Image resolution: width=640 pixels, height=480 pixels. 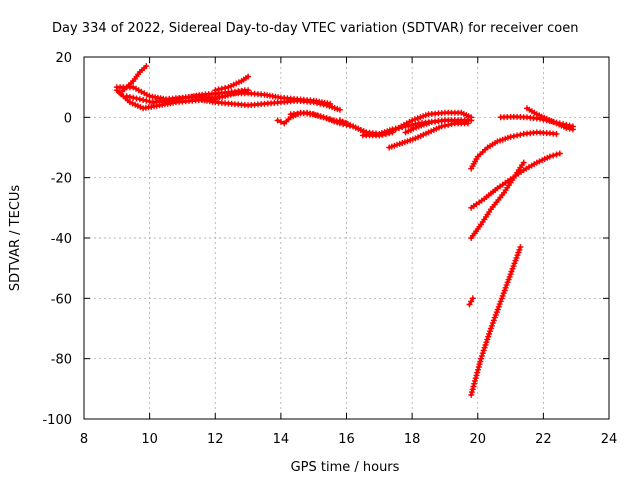 I want to click on y-tick-label: -60, so click(x=61, y=299).